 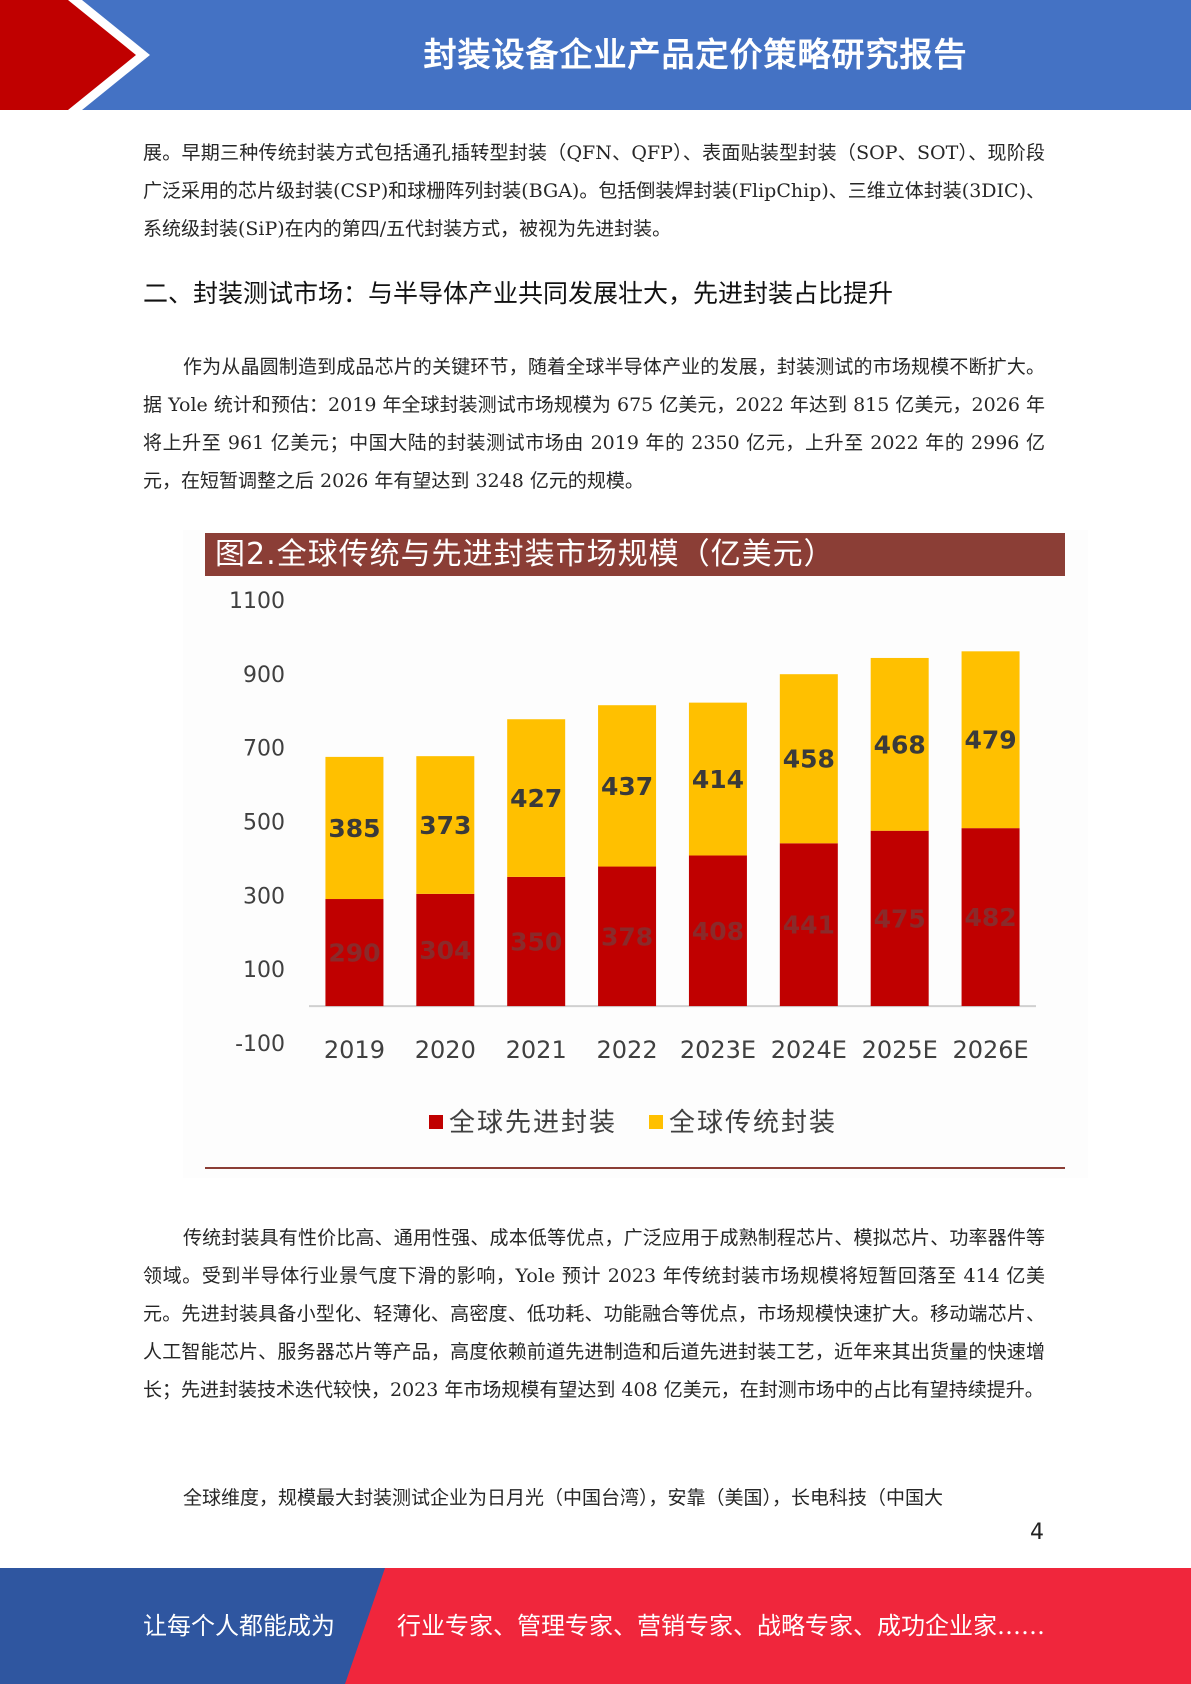 What do you see at coordinates (525, 554) in the screenshot?
I see `chart-title: 图2.全球传统与先进封装市场规模（亿美元）` at bounding box center [525, 554].